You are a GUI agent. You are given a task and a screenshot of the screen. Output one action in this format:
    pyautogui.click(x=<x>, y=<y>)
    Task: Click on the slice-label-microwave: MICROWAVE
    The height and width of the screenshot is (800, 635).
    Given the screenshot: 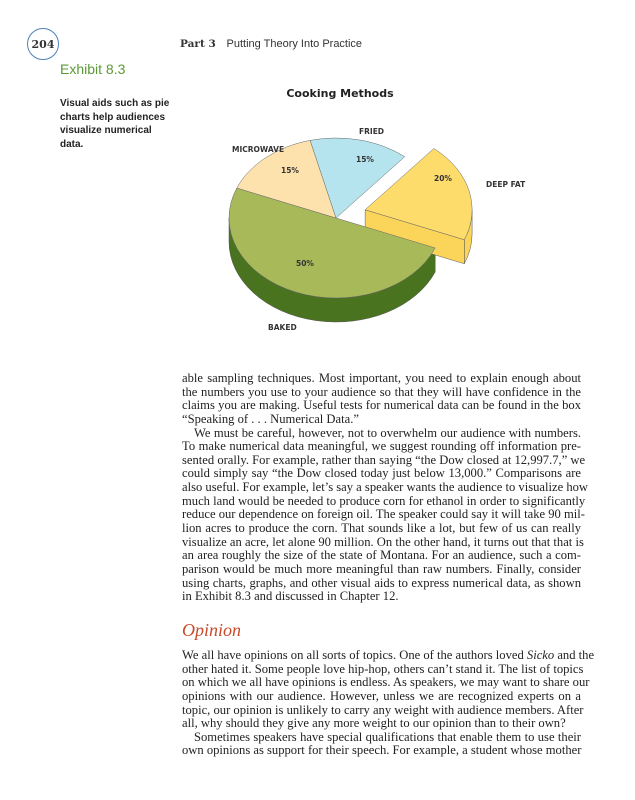 What is the action you would take?
    pyautogui.click(x=258, y=149)
    